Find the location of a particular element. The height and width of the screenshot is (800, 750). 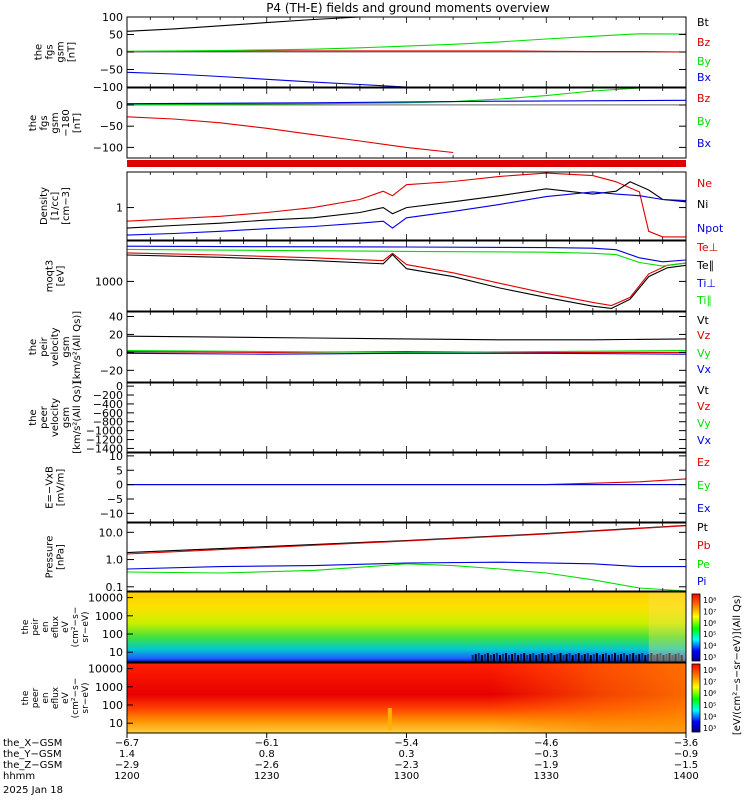

y-axis-label: en is located at coordinates (46, 697).